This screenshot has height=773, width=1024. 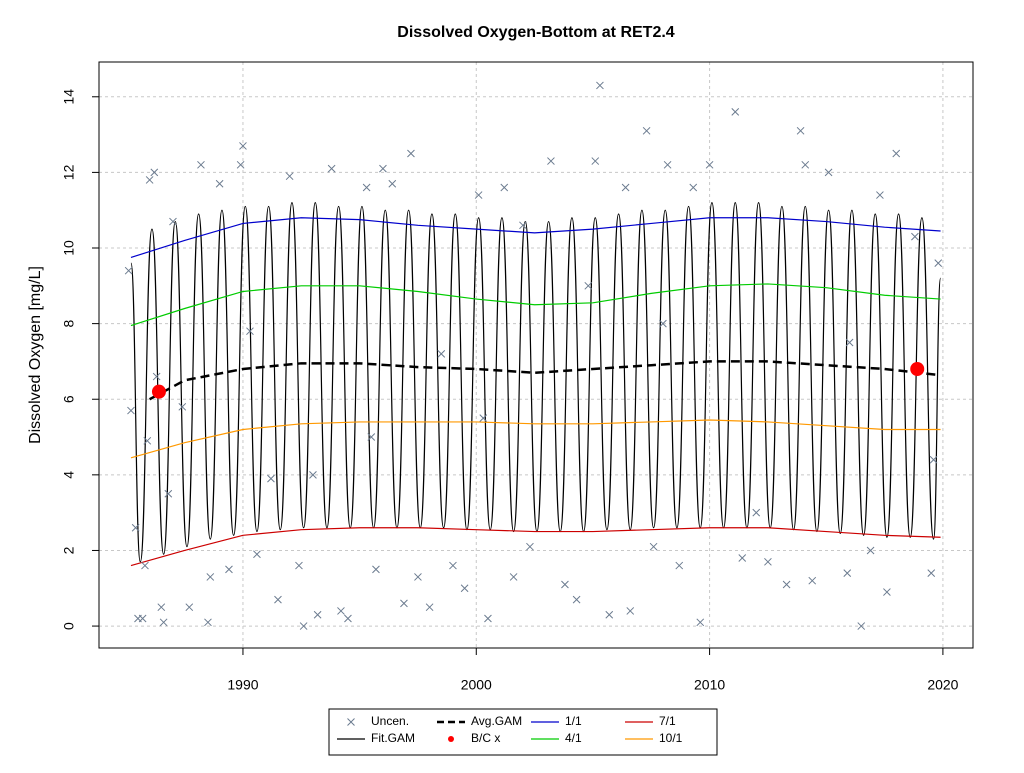 I want to click on chart-title: Dissolved Oxygen-Bottom at RET2.4, so click(x=535, y=32).